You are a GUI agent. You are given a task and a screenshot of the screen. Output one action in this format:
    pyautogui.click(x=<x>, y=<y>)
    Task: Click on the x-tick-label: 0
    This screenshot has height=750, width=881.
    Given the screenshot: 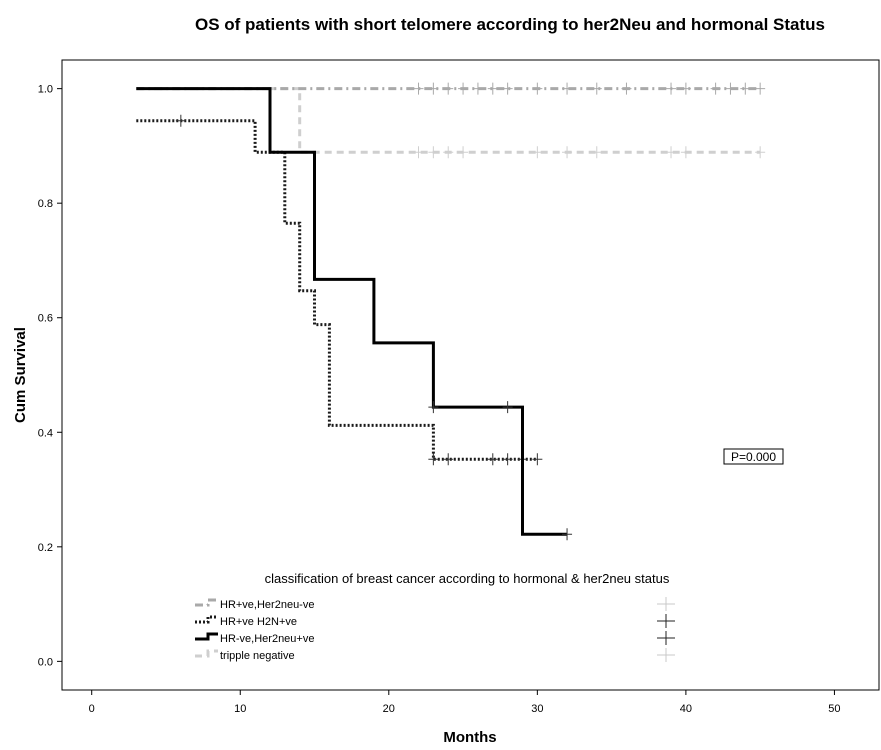 What is the action you would take?
    pyautogui.click(x=92, y=709)
    